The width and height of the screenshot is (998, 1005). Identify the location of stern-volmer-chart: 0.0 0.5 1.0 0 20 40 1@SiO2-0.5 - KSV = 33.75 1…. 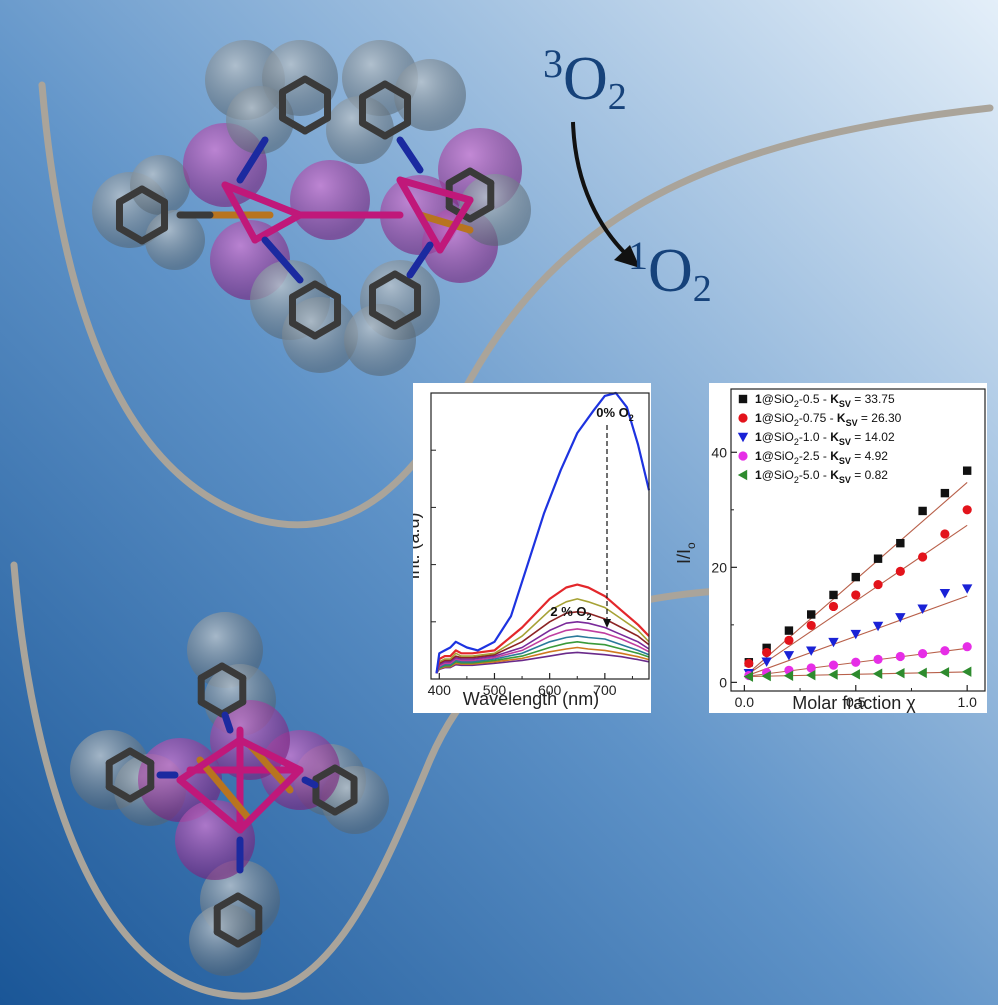
(848, 550).